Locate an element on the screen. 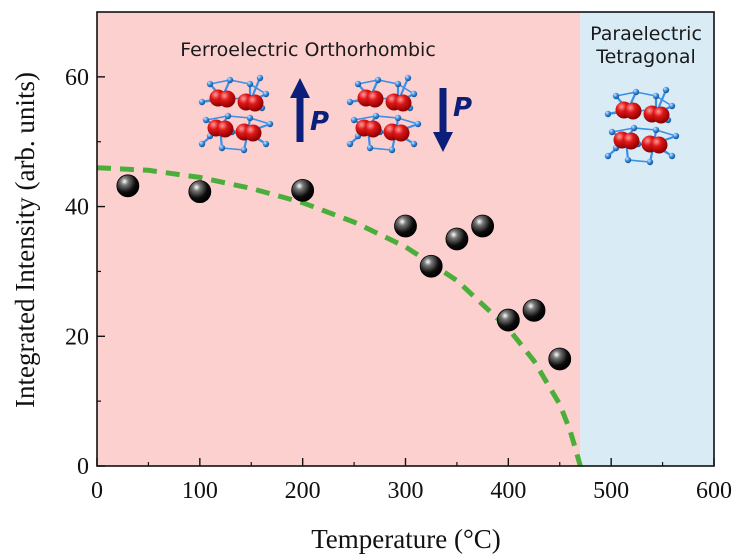 This screenshot has height=554, width=740. y-tick-label-60: 60 is located at coordinates (77, 78).